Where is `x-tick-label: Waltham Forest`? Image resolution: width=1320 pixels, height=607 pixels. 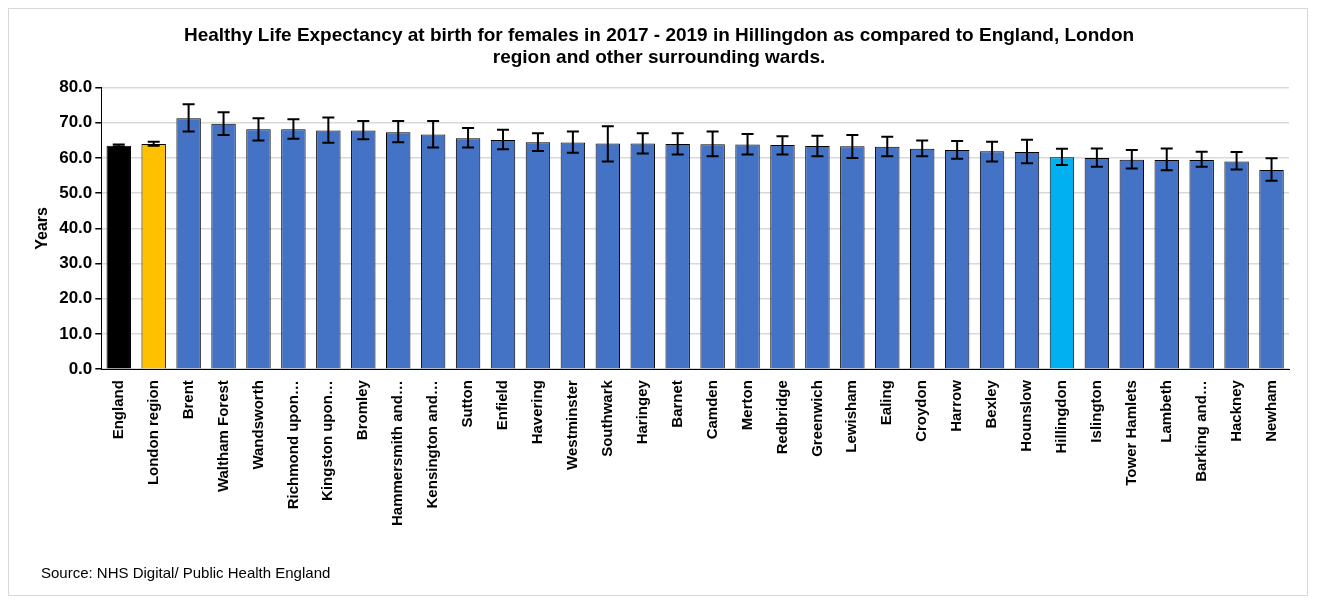
x-tick-label: Waltham Forest is located at coordinates (222, 436).